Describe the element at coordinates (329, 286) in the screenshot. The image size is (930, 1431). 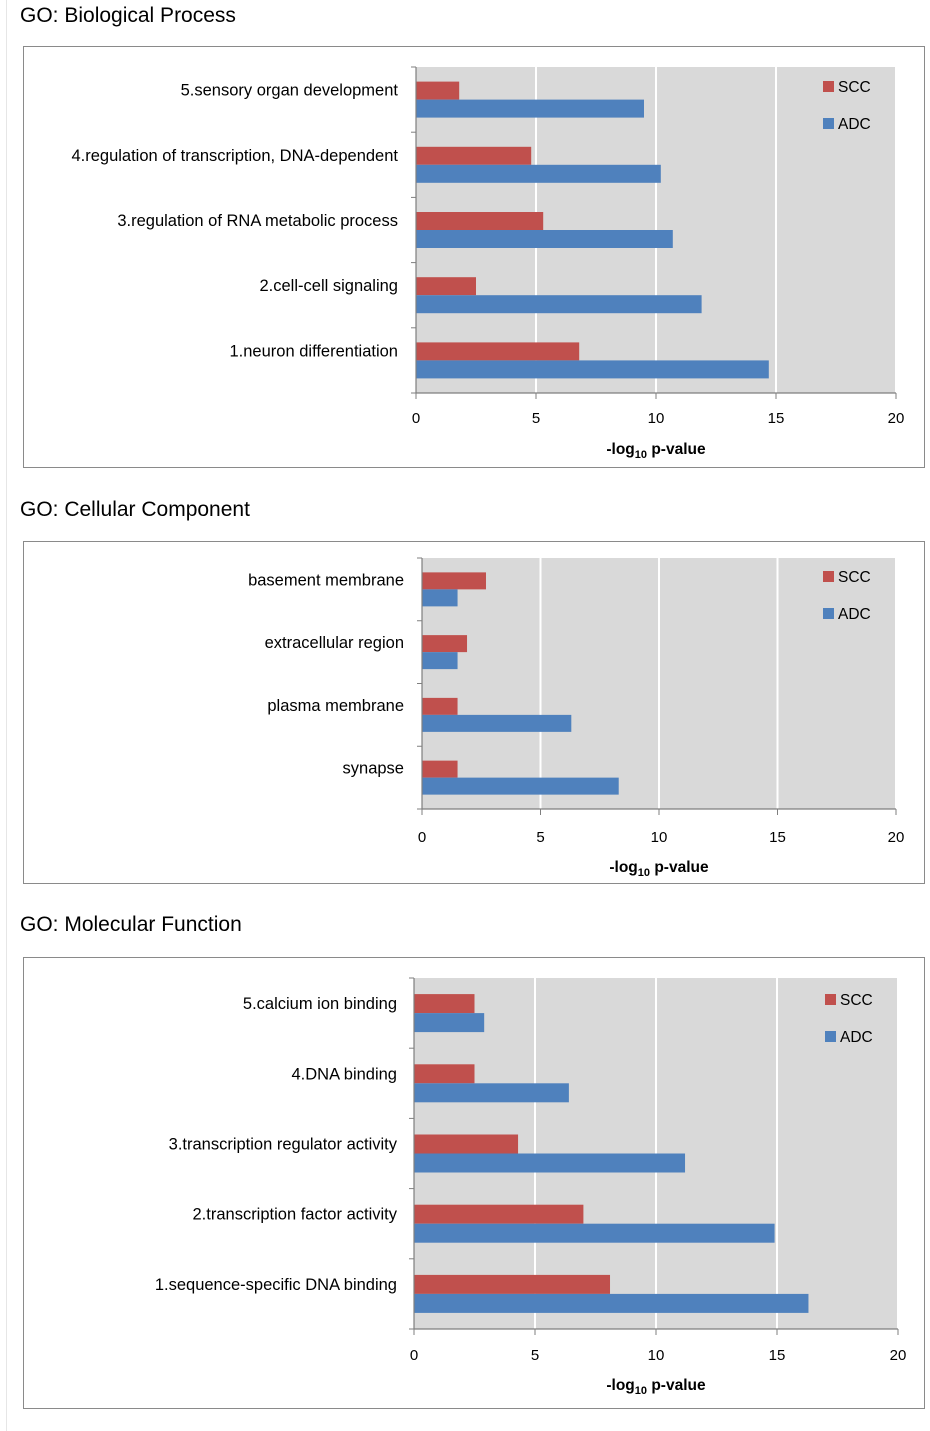
I see `category-label: 2.cell-cell signaling` at that location.